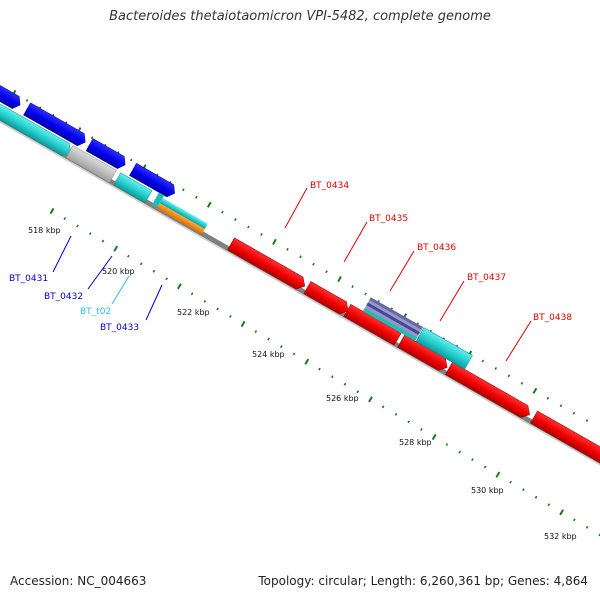 The height and width of the screenshot is (600, 600). Describe the element at coordinates (63, 297) in the screenshot. I see `gene-label-bt0432: BT_0432` at that location.